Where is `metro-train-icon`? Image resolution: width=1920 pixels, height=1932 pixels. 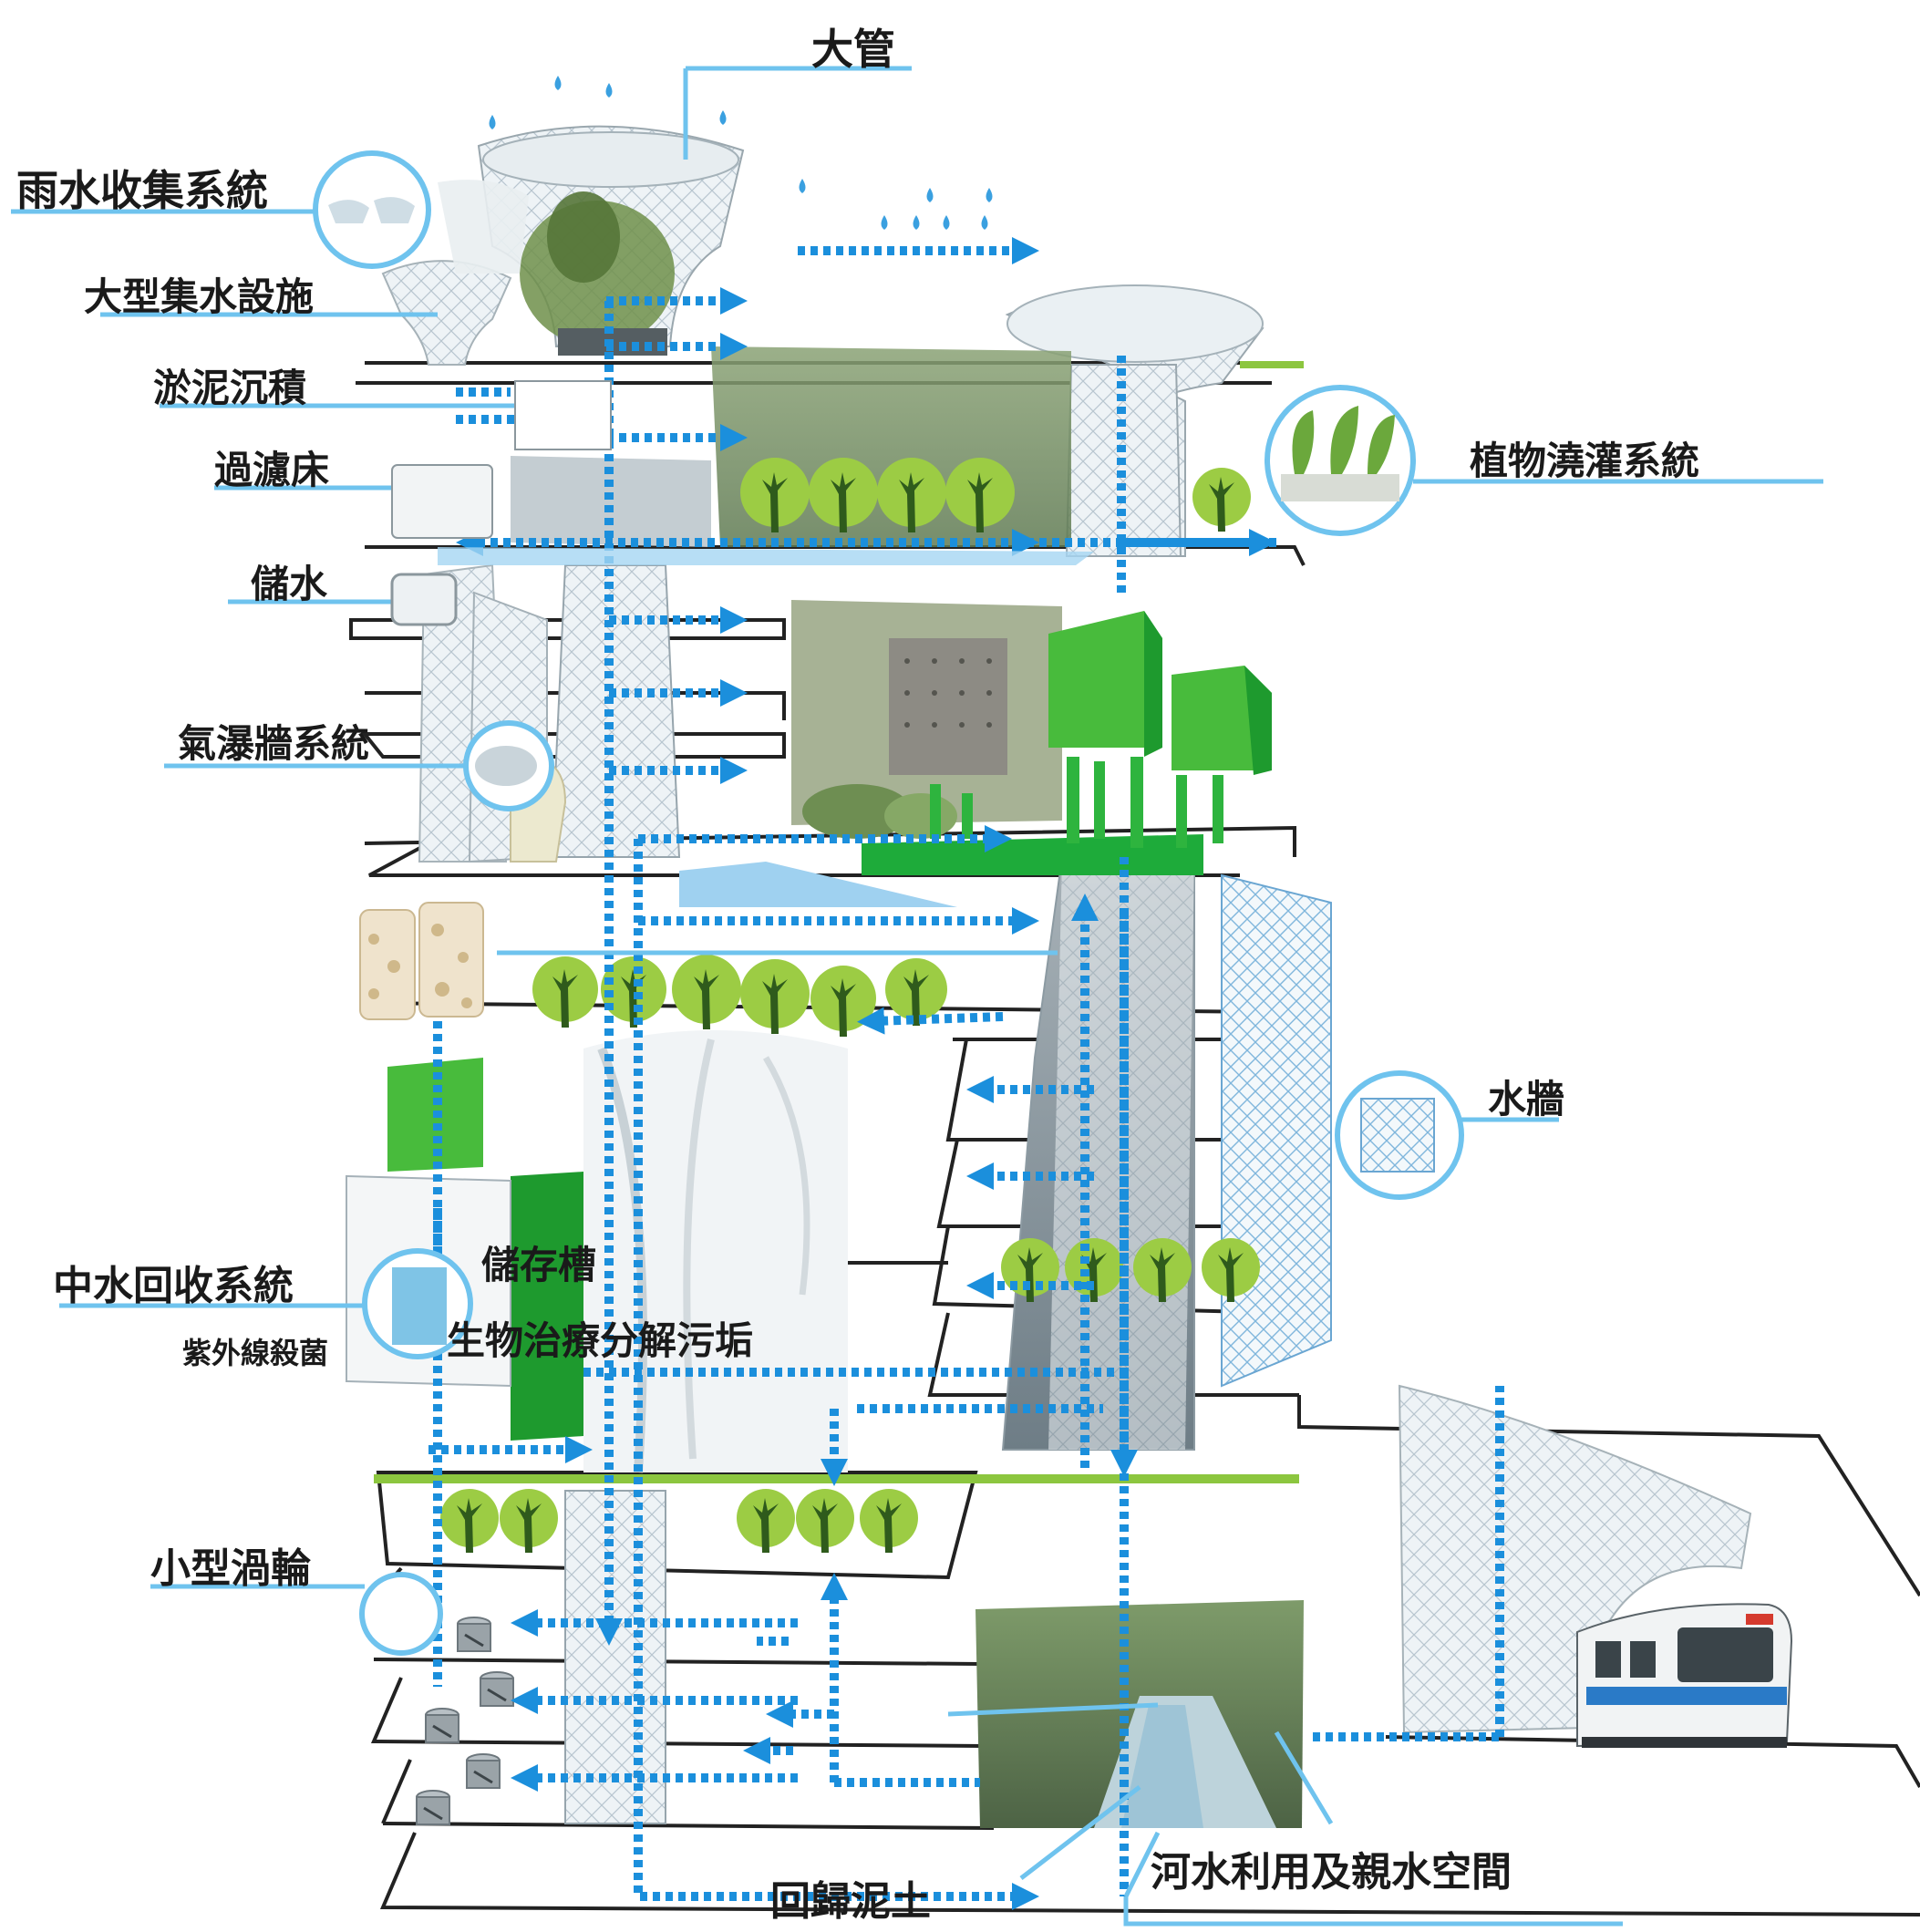
metro-train-icon is located at coordinates (1685, 1676).